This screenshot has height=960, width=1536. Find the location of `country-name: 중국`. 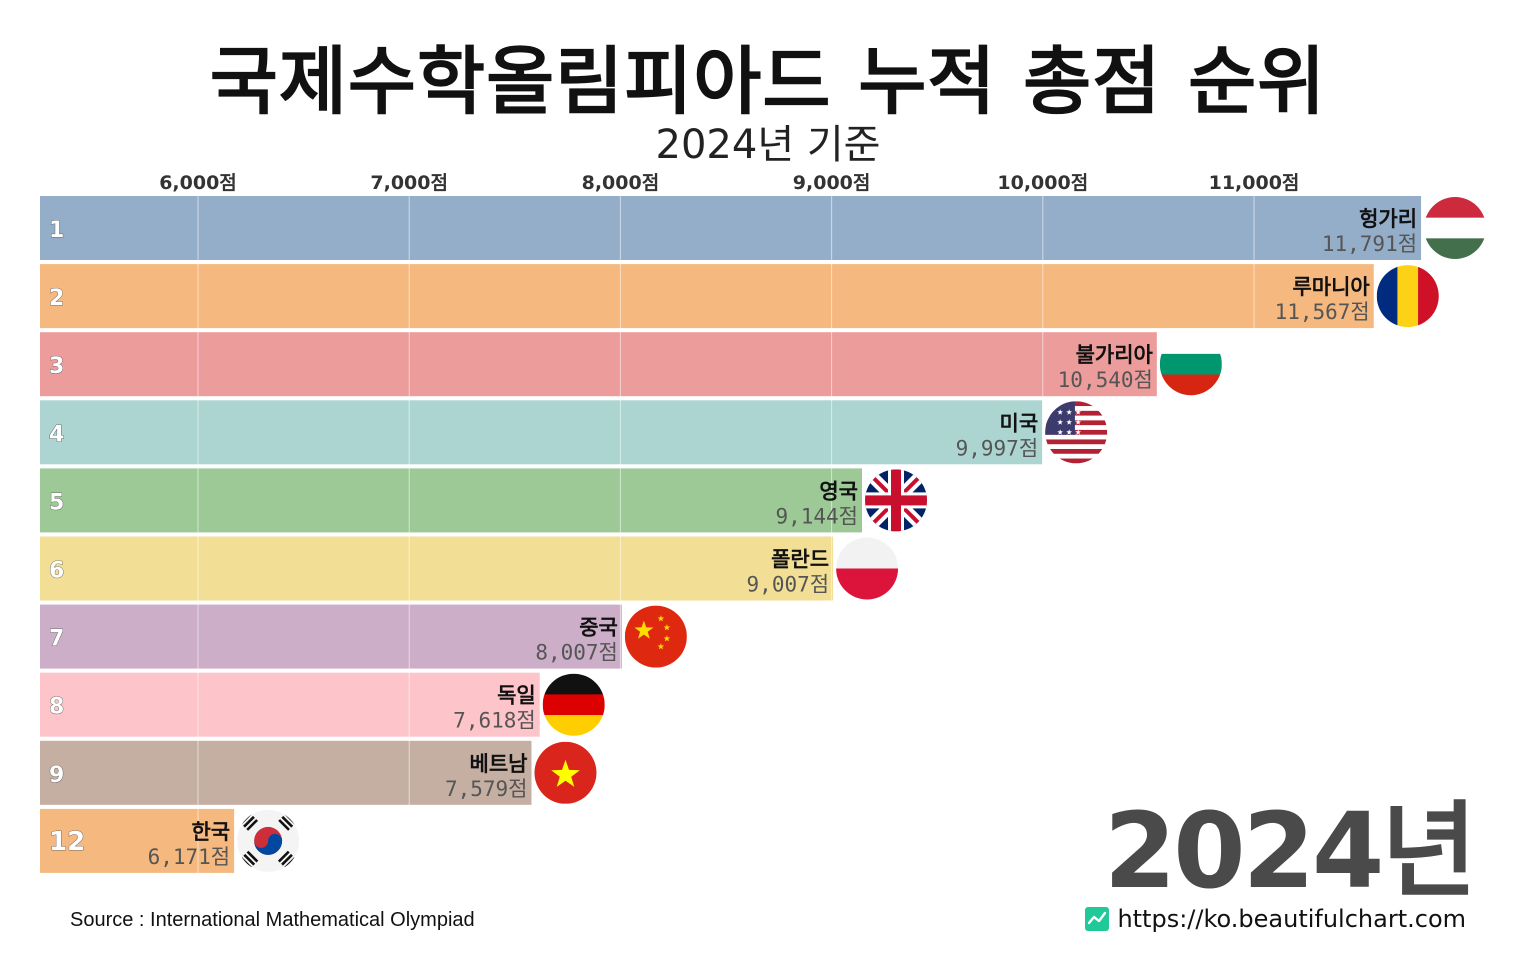

country-name: 중국 is located at coordinates (598, 628).